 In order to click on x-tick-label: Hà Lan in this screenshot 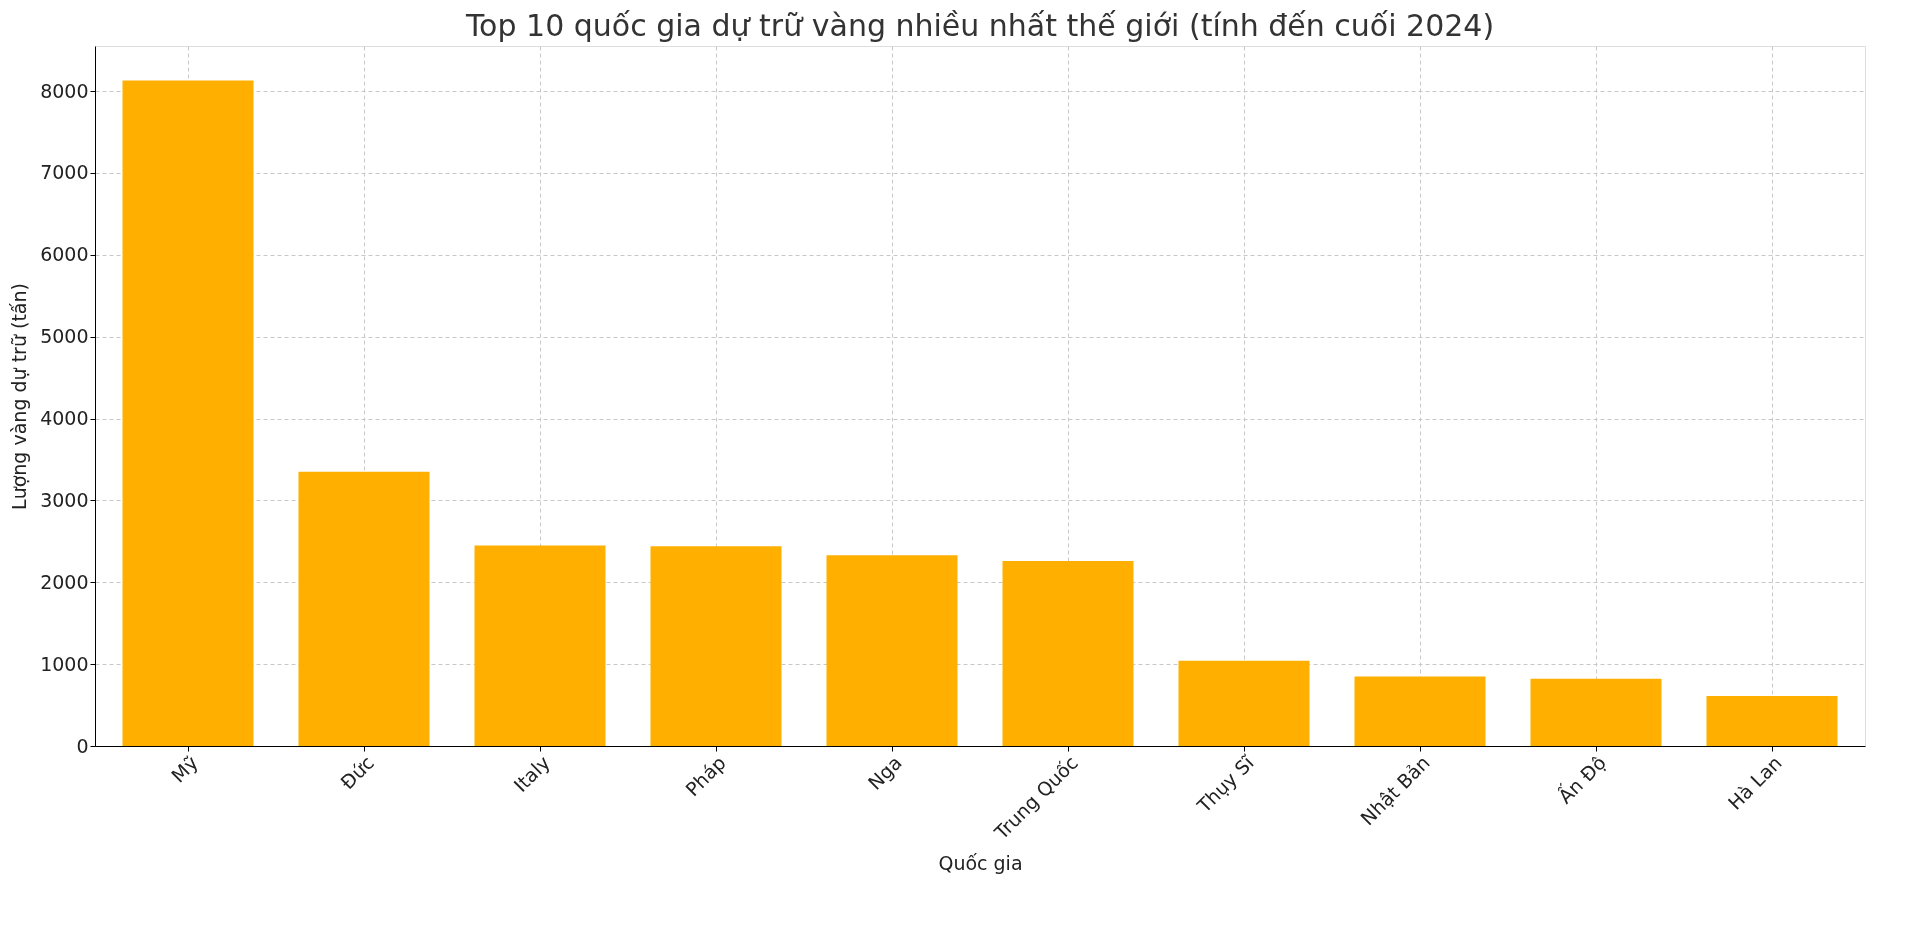, I will do `click(1754, 782)`.